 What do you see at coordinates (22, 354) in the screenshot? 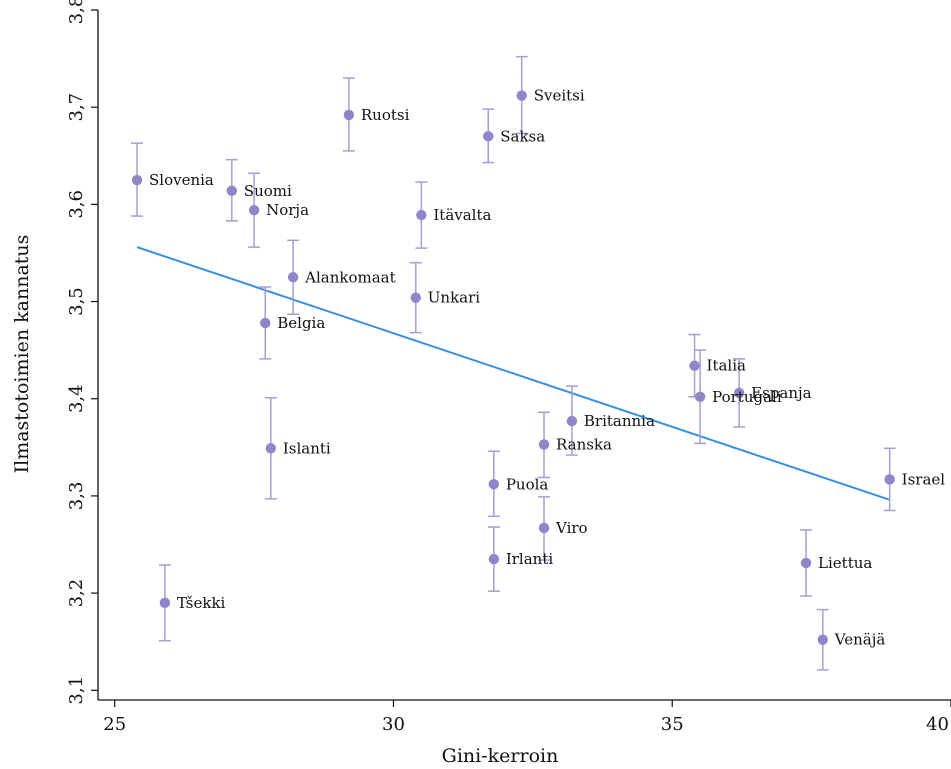
I see `y-axis-title: Ilmastotoimien kannatus` at bounding box center [22, 354].